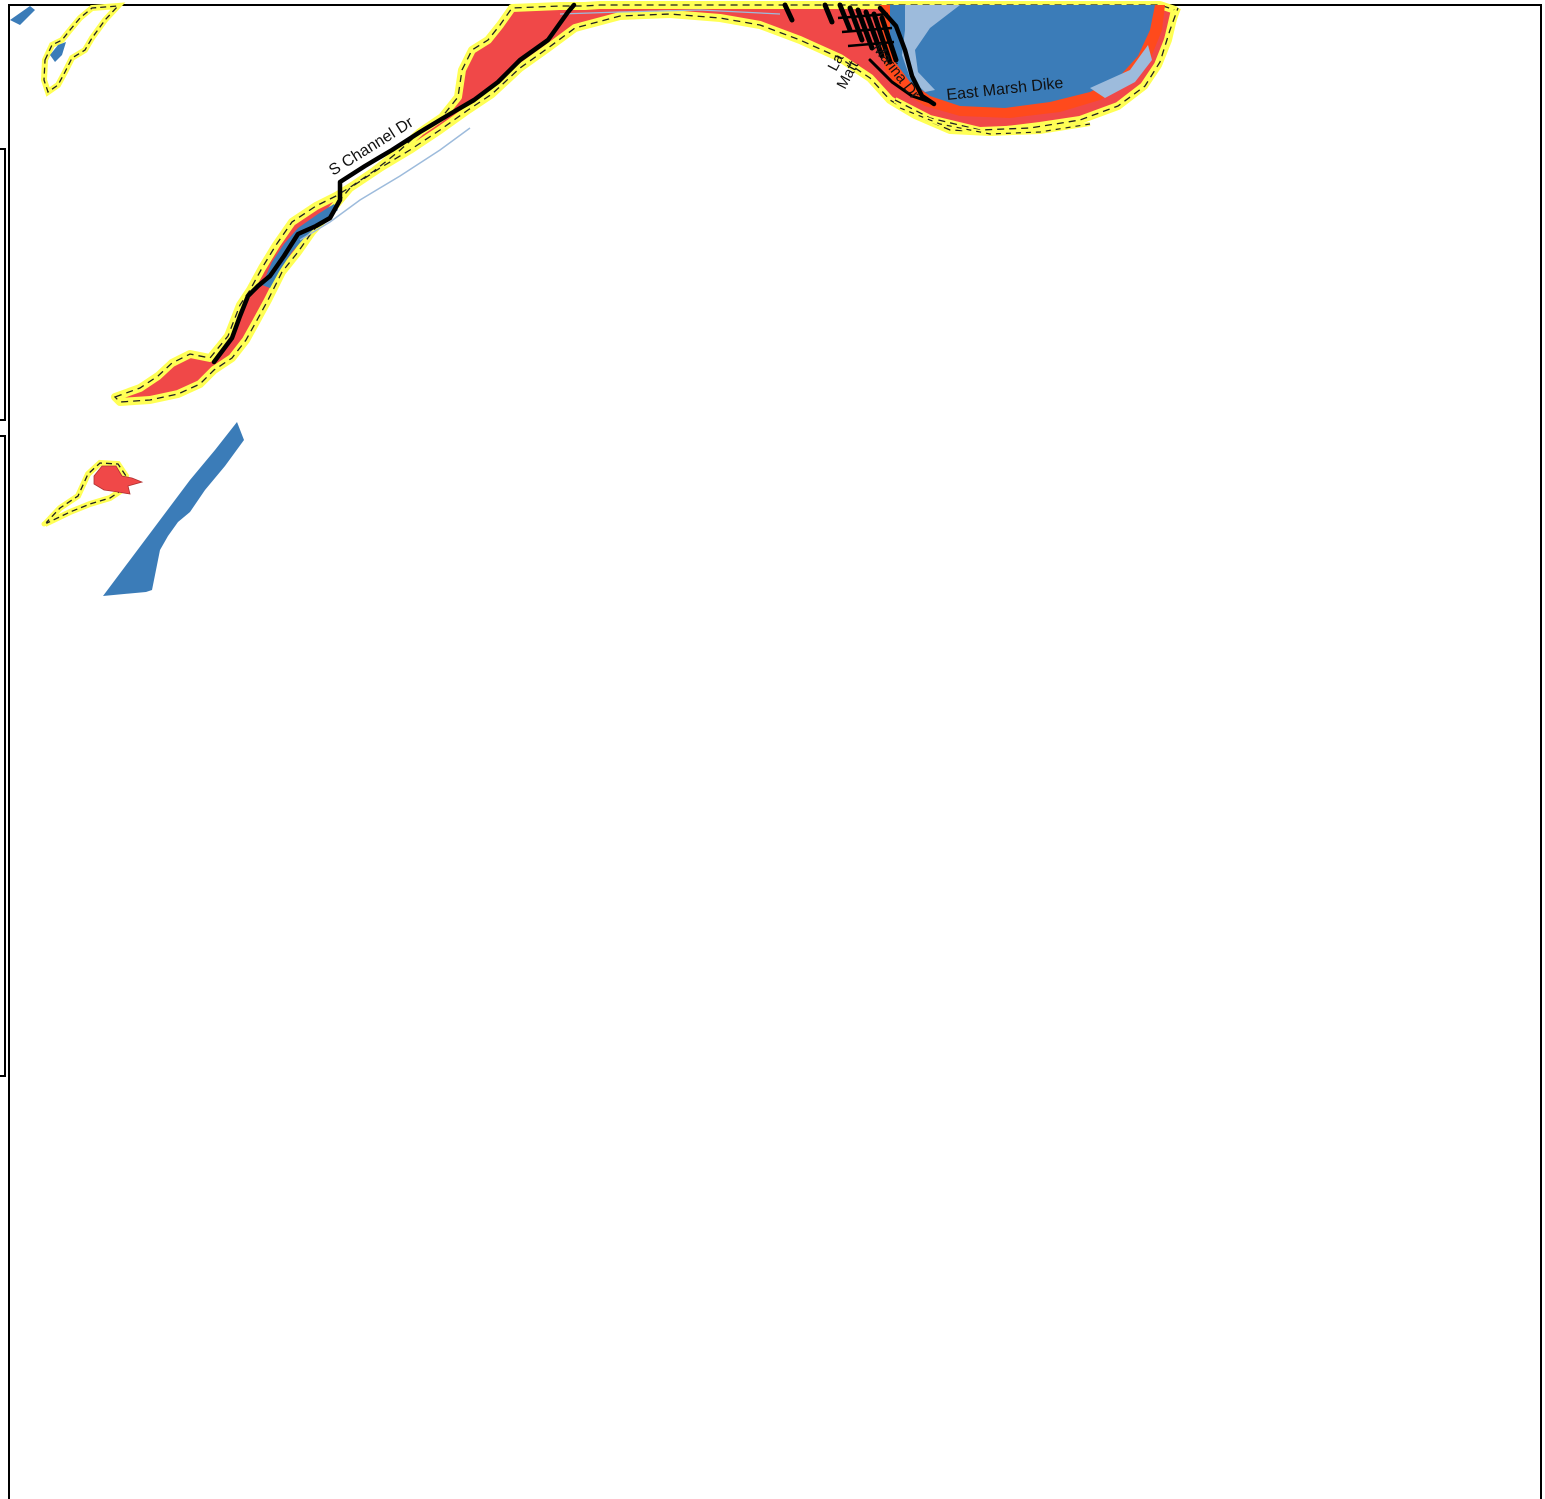 The width and height of the screenshot is (1545, 1499). What do you see at coordinates (92, 493) in the screenshot?
I see `small-island` at bounding box center [92, 493].